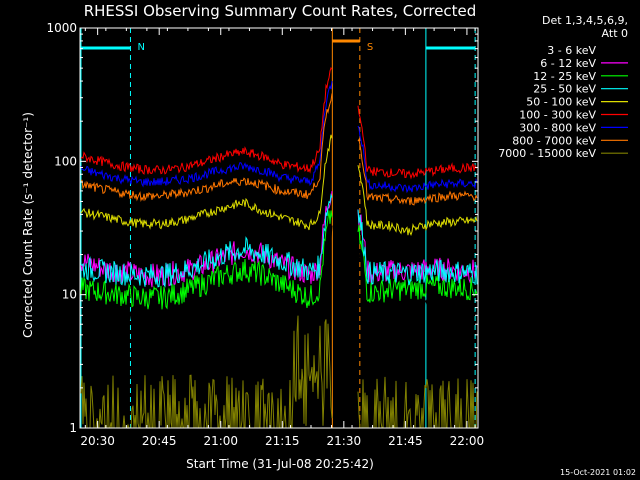  I want to click on legend-entry-label: 25 - 50 keV, so click(564, 89).